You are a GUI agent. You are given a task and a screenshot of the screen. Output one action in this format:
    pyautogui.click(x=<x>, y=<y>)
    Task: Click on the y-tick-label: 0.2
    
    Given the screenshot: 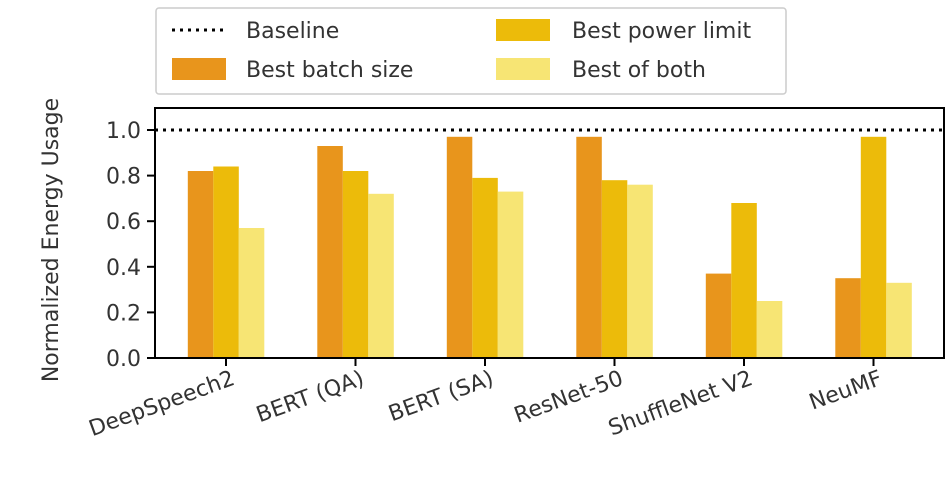 What is the action you would take?
    pyautogui.click(x=123, y=313)
    